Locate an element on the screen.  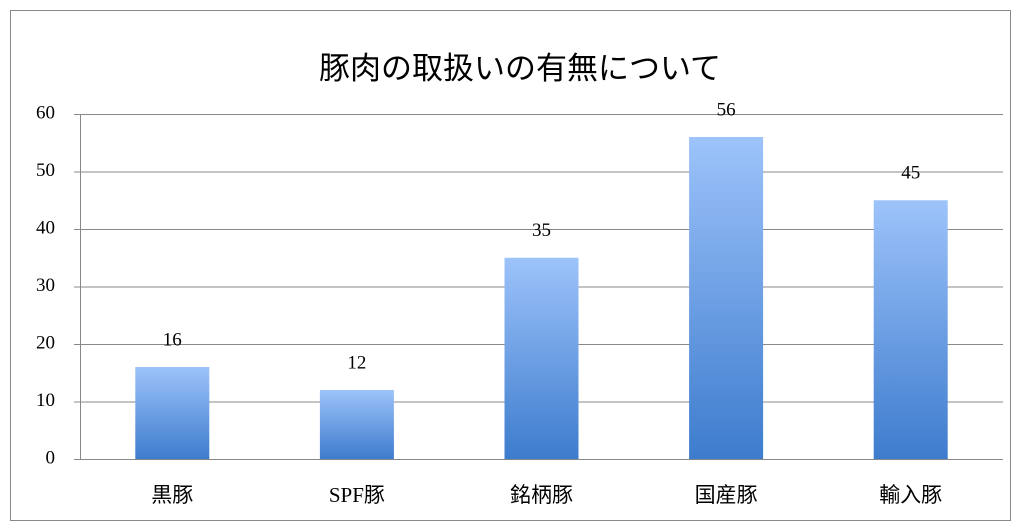
value-label: 45 is located at coordinates (910, 173).